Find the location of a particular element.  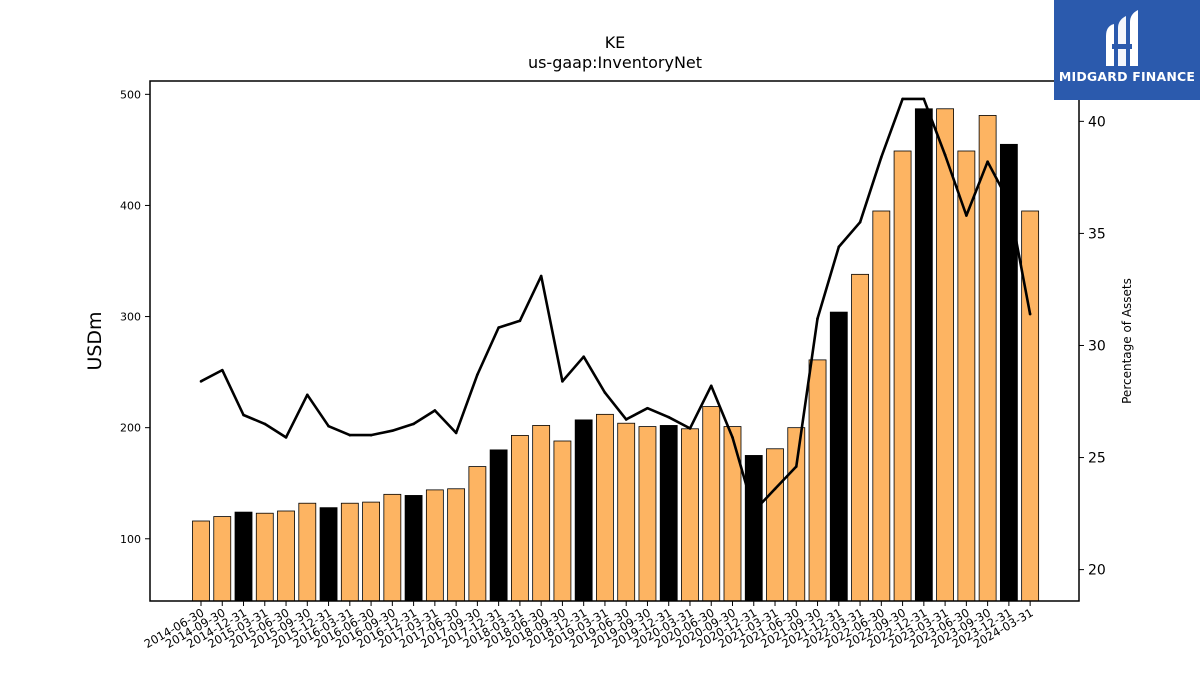

chart-subtitle: us-gaap:InventoryNet is located at coordinates (615, 62).